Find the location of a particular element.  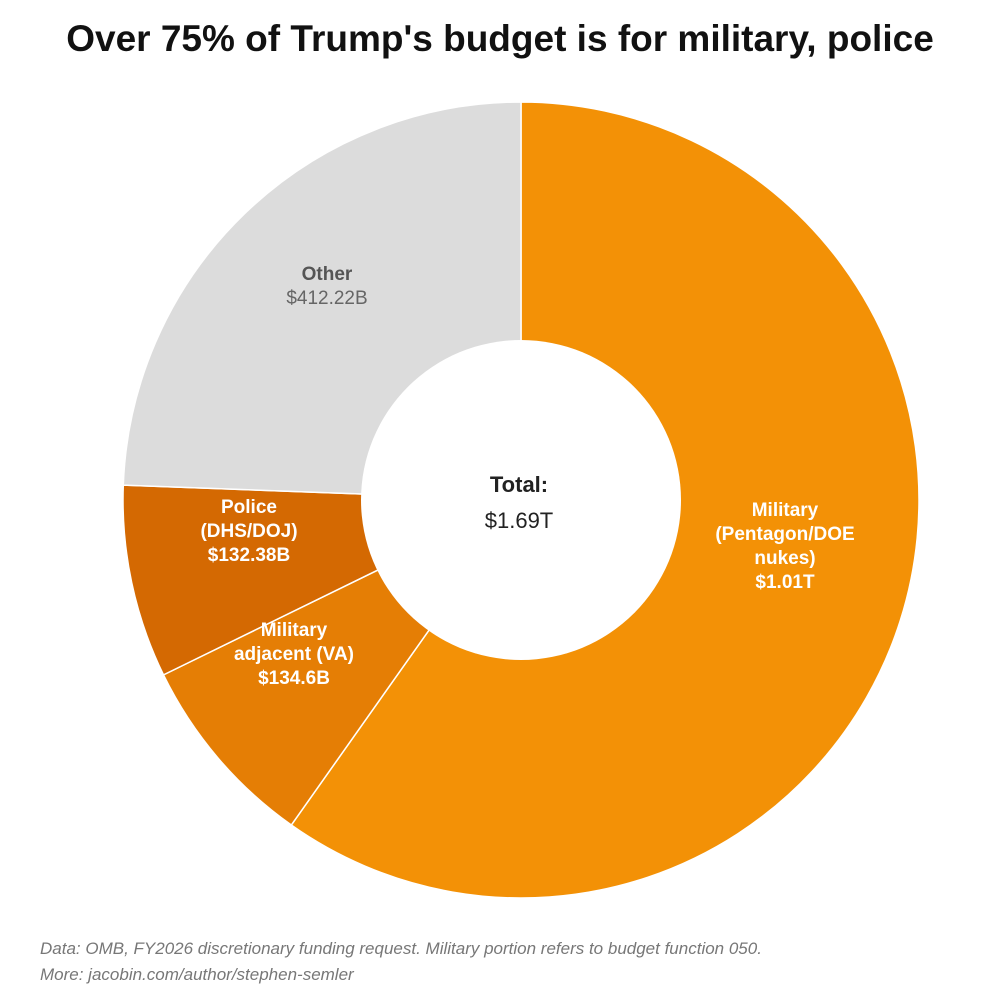

slice-value-label: $1.01T is located at coordinates (785, 582).